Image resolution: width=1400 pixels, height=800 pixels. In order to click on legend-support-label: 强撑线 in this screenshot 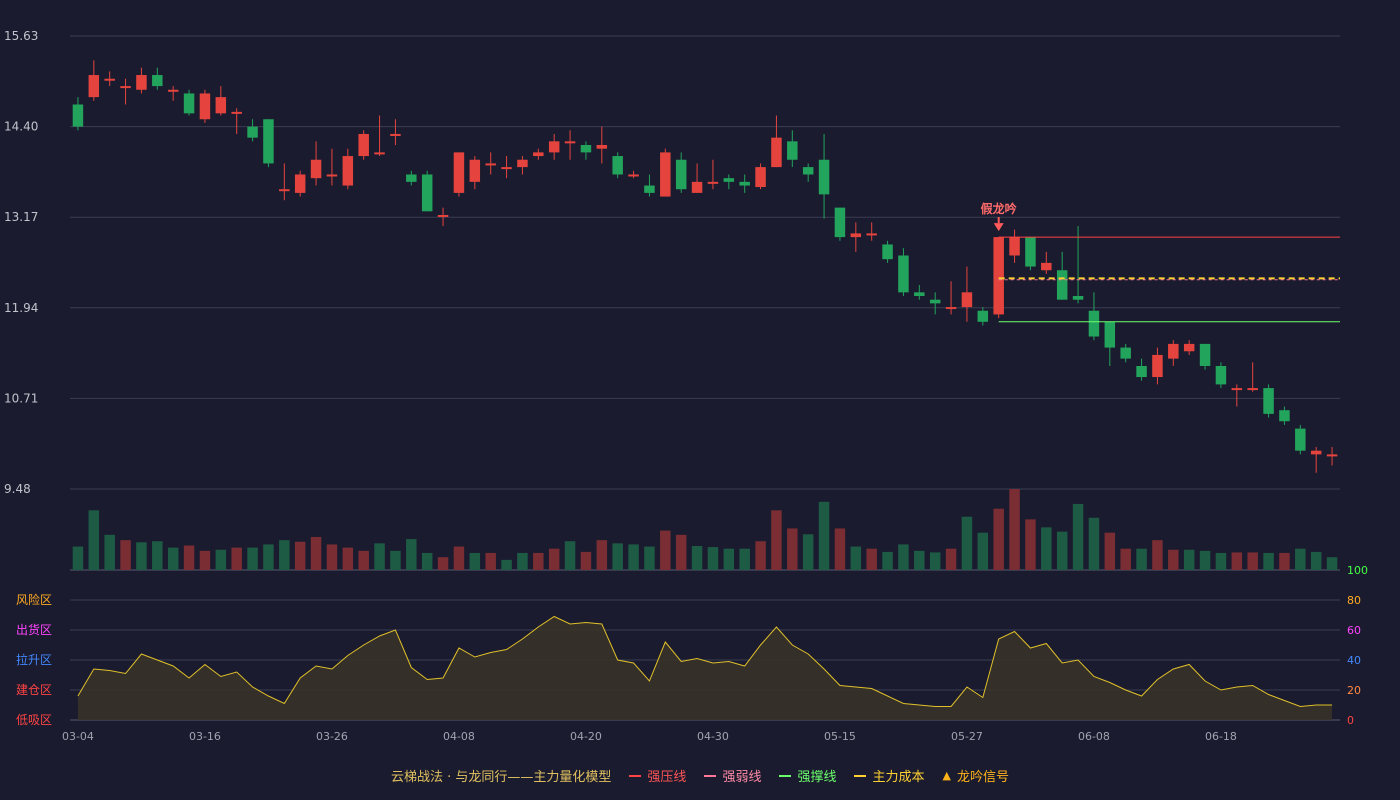, I will do `click(817, 777)`.